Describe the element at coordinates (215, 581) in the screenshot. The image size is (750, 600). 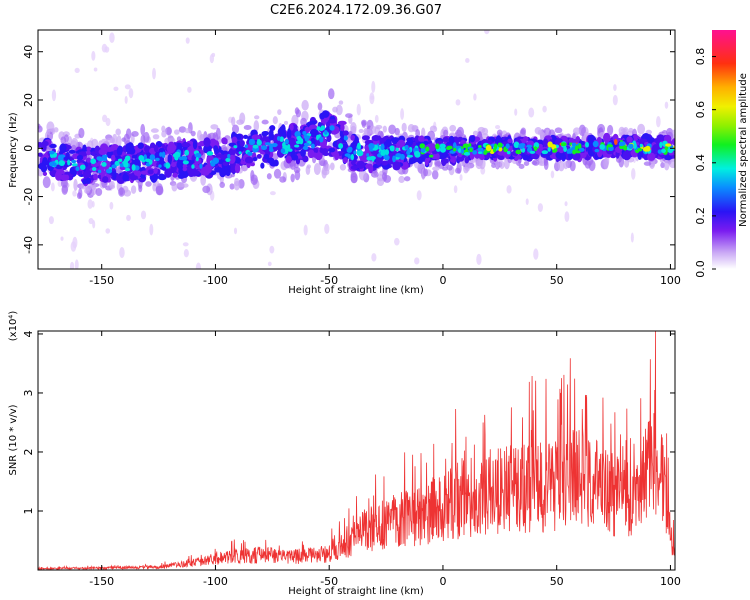
I see `snr-xtick-label: -100` at that location.